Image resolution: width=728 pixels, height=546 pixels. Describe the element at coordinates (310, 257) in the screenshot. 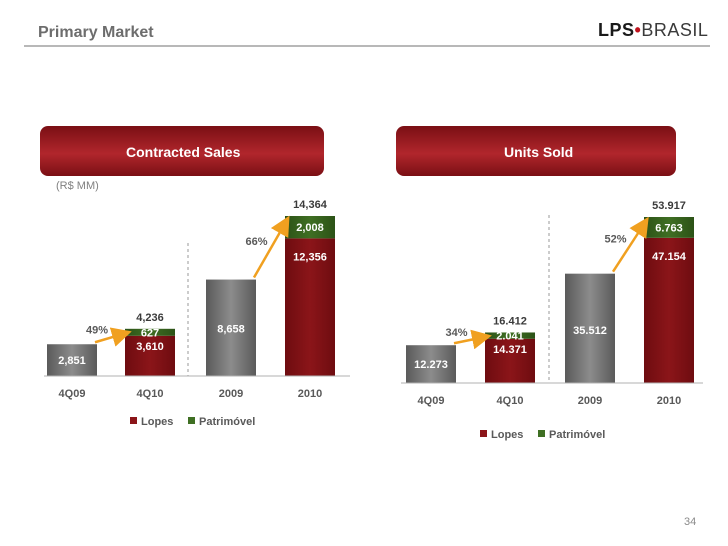

I see `left-chart-label-2010-lopes: 12,356` at that location.